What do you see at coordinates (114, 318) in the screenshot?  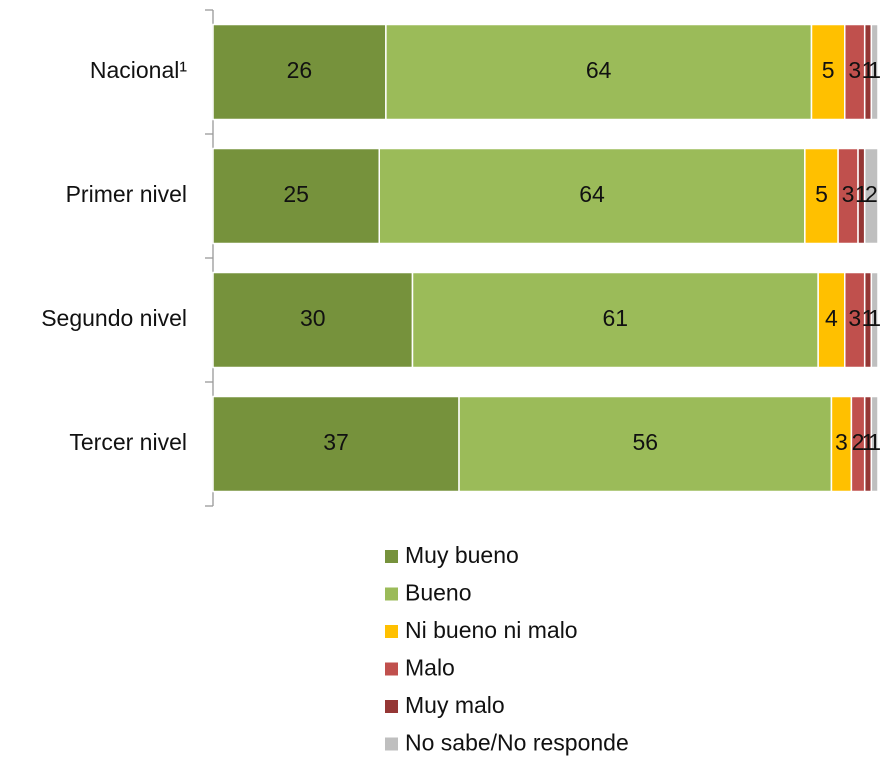 I see `y-tick-label: Segundo nivel` at bounding box center [114, 318].